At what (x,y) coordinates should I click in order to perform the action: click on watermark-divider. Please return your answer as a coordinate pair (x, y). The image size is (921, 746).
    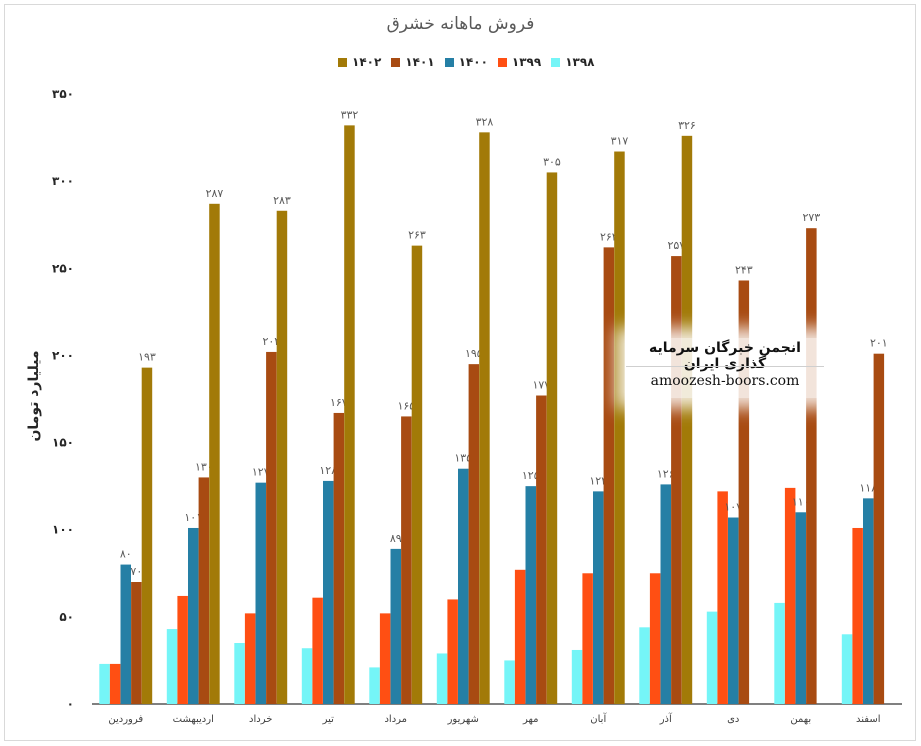
    Looking at the image, I should click on (725, 366).